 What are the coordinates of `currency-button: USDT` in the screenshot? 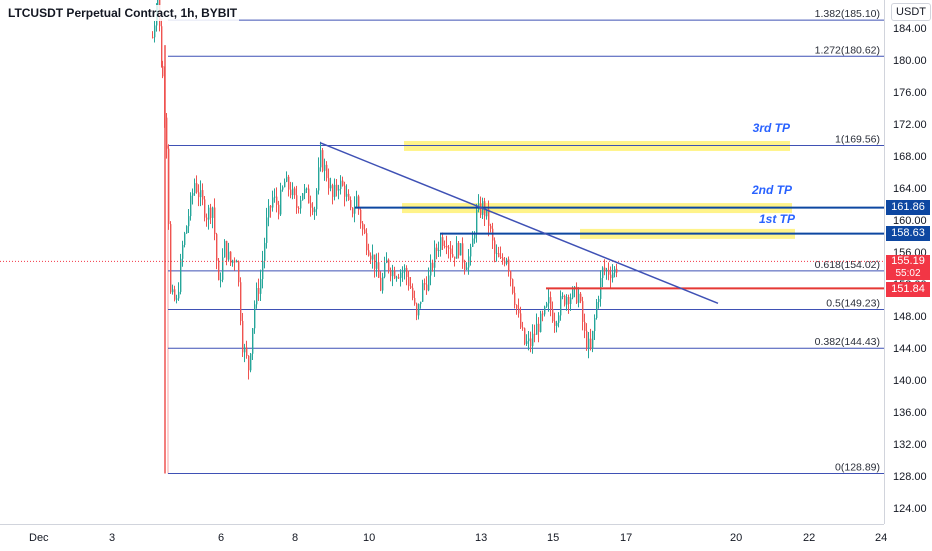 It's located at (911, 12).